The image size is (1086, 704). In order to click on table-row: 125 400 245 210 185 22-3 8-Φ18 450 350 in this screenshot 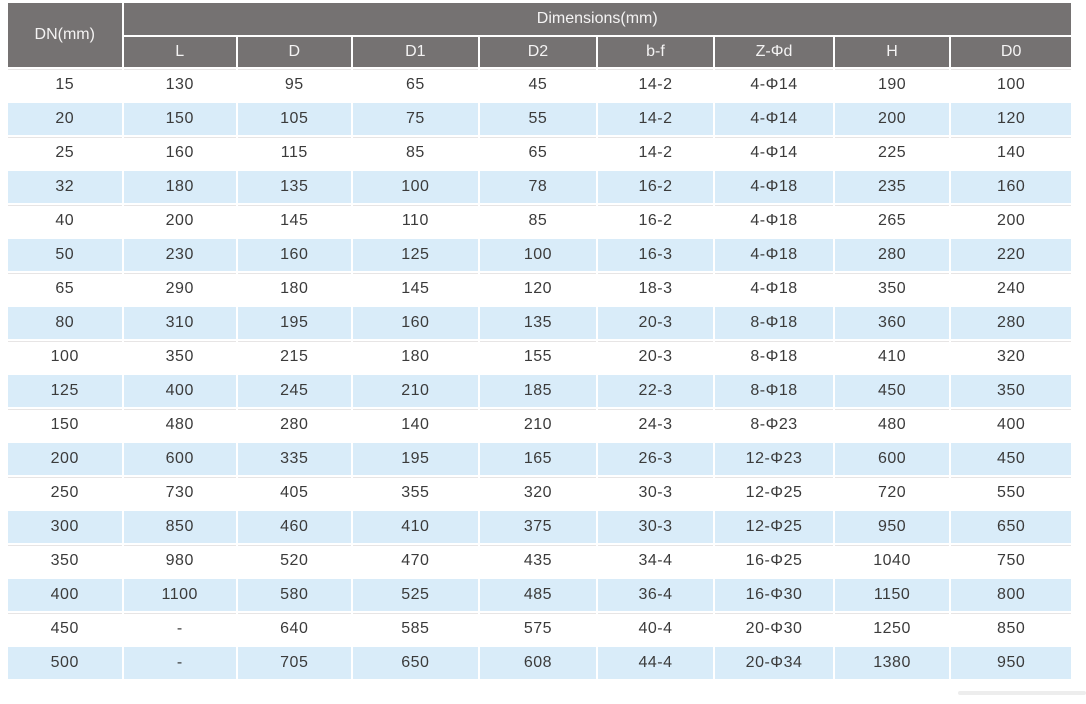, I will do `click(539, 391)`.